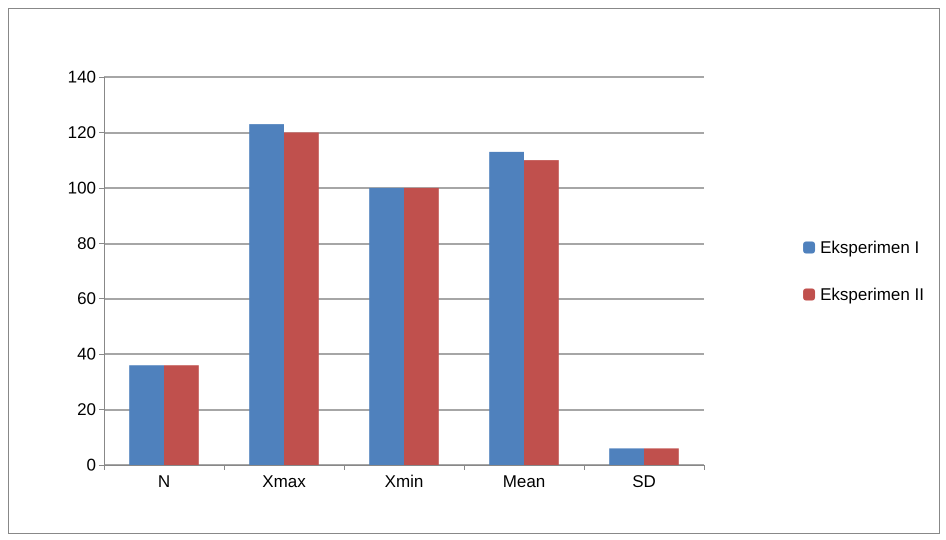 This screenshot has width=946, height=540. Describe the element at coordinates (404, 481) in the screenshot. I see `x-tick-label: Xmin` at that location.